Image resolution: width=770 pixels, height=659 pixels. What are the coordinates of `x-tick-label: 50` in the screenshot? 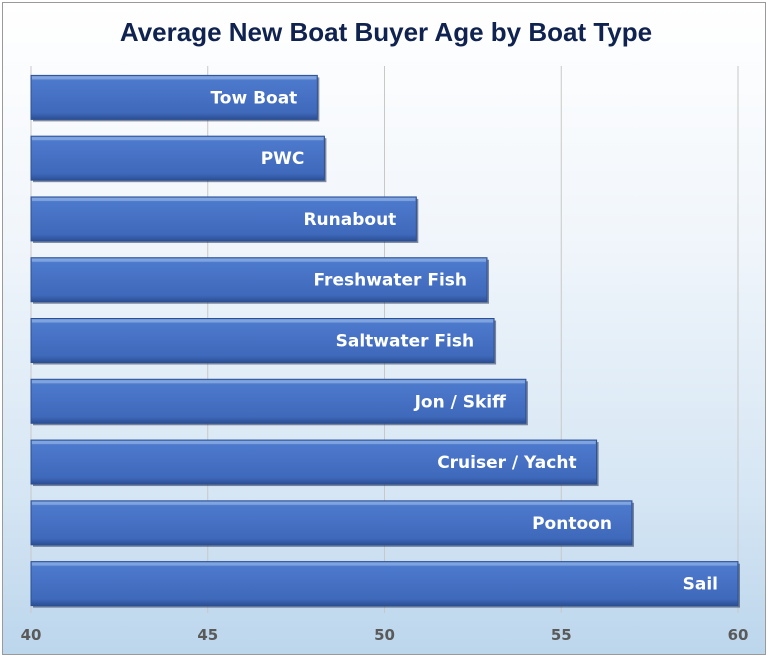 It's located at (384, 635).